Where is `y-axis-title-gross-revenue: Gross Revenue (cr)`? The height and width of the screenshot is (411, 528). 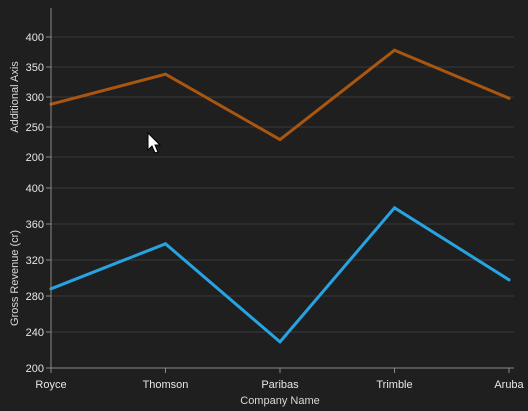 y-axis-title-gross-revenue: Gross Revenue (cr) is located at coordinates (15, 278).